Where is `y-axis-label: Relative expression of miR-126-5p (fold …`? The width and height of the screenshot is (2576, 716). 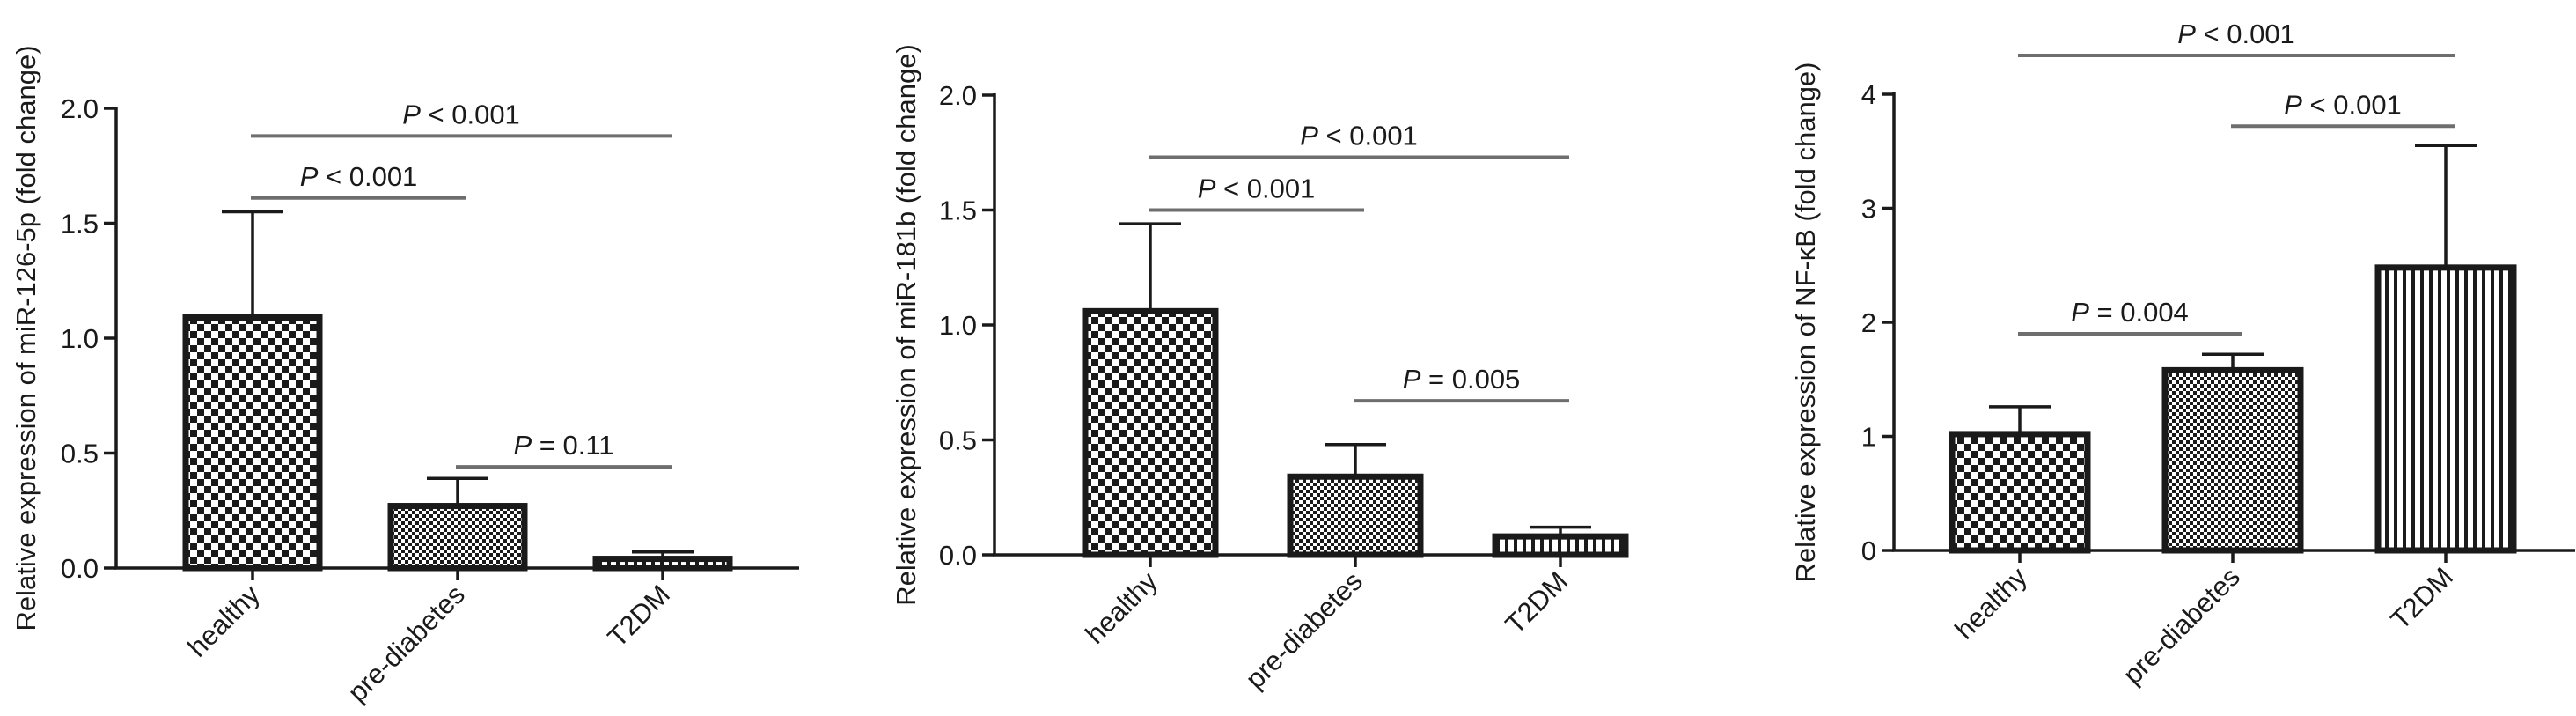
y-axis-label: Relative expression of miR-126-5p (fold … is located at coordinates (26, 338).